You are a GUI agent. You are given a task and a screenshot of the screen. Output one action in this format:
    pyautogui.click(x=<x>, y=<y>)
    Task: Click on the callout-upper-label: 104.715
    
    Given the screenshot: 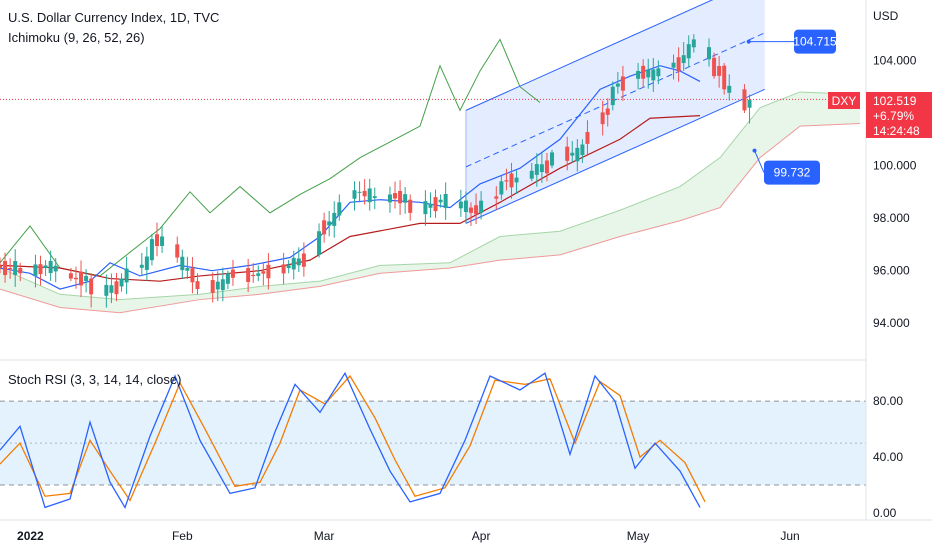 What is the action you would take?
    pyautogui.click(x=815, y=42)
    